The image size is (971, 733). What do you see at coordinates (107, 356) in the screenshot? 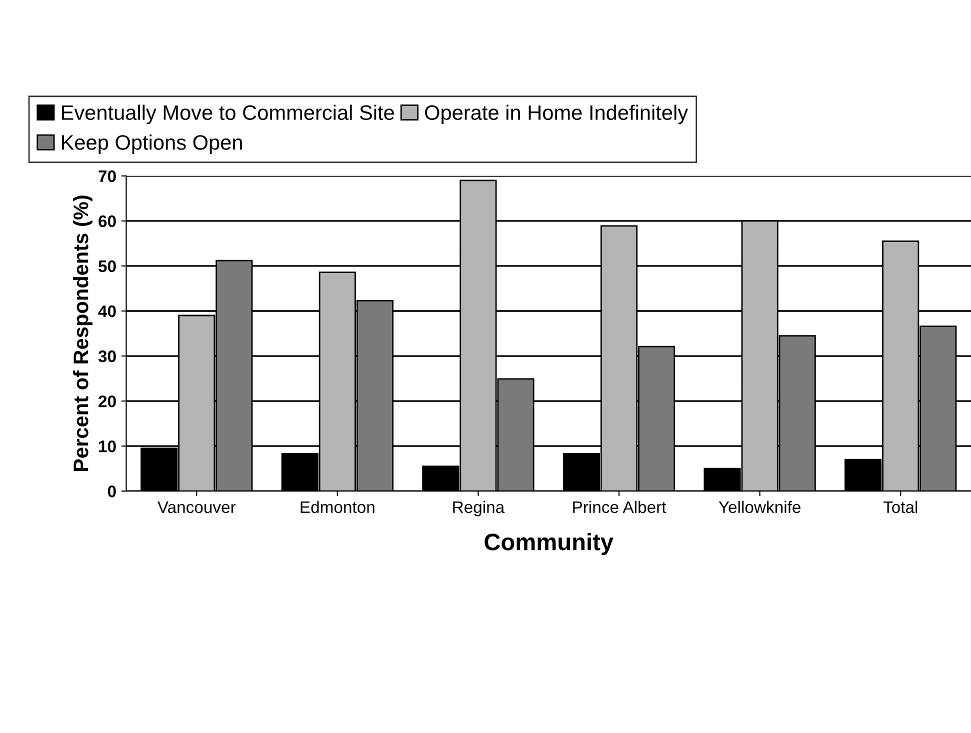
I see `y-tick-label: 30` at bounding box center [107, 356].